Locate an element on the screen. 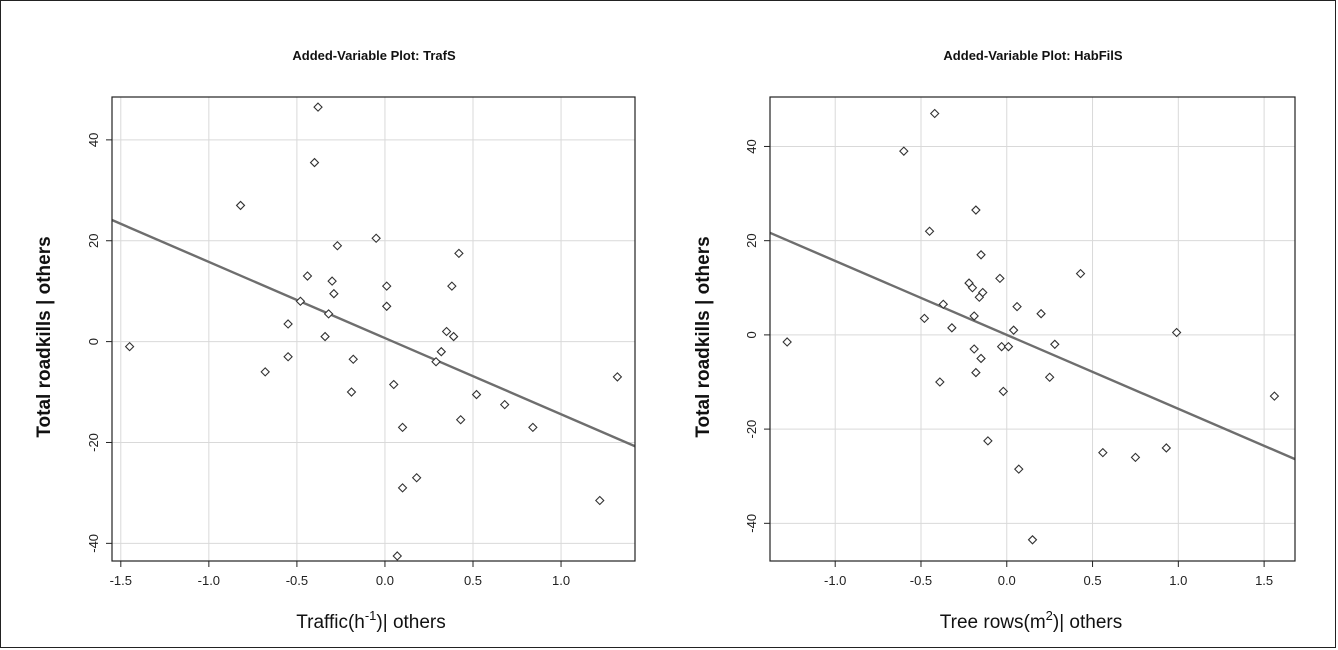  x-axis-label: Traffic(h-1)| others is located at coordinates (371, 620).